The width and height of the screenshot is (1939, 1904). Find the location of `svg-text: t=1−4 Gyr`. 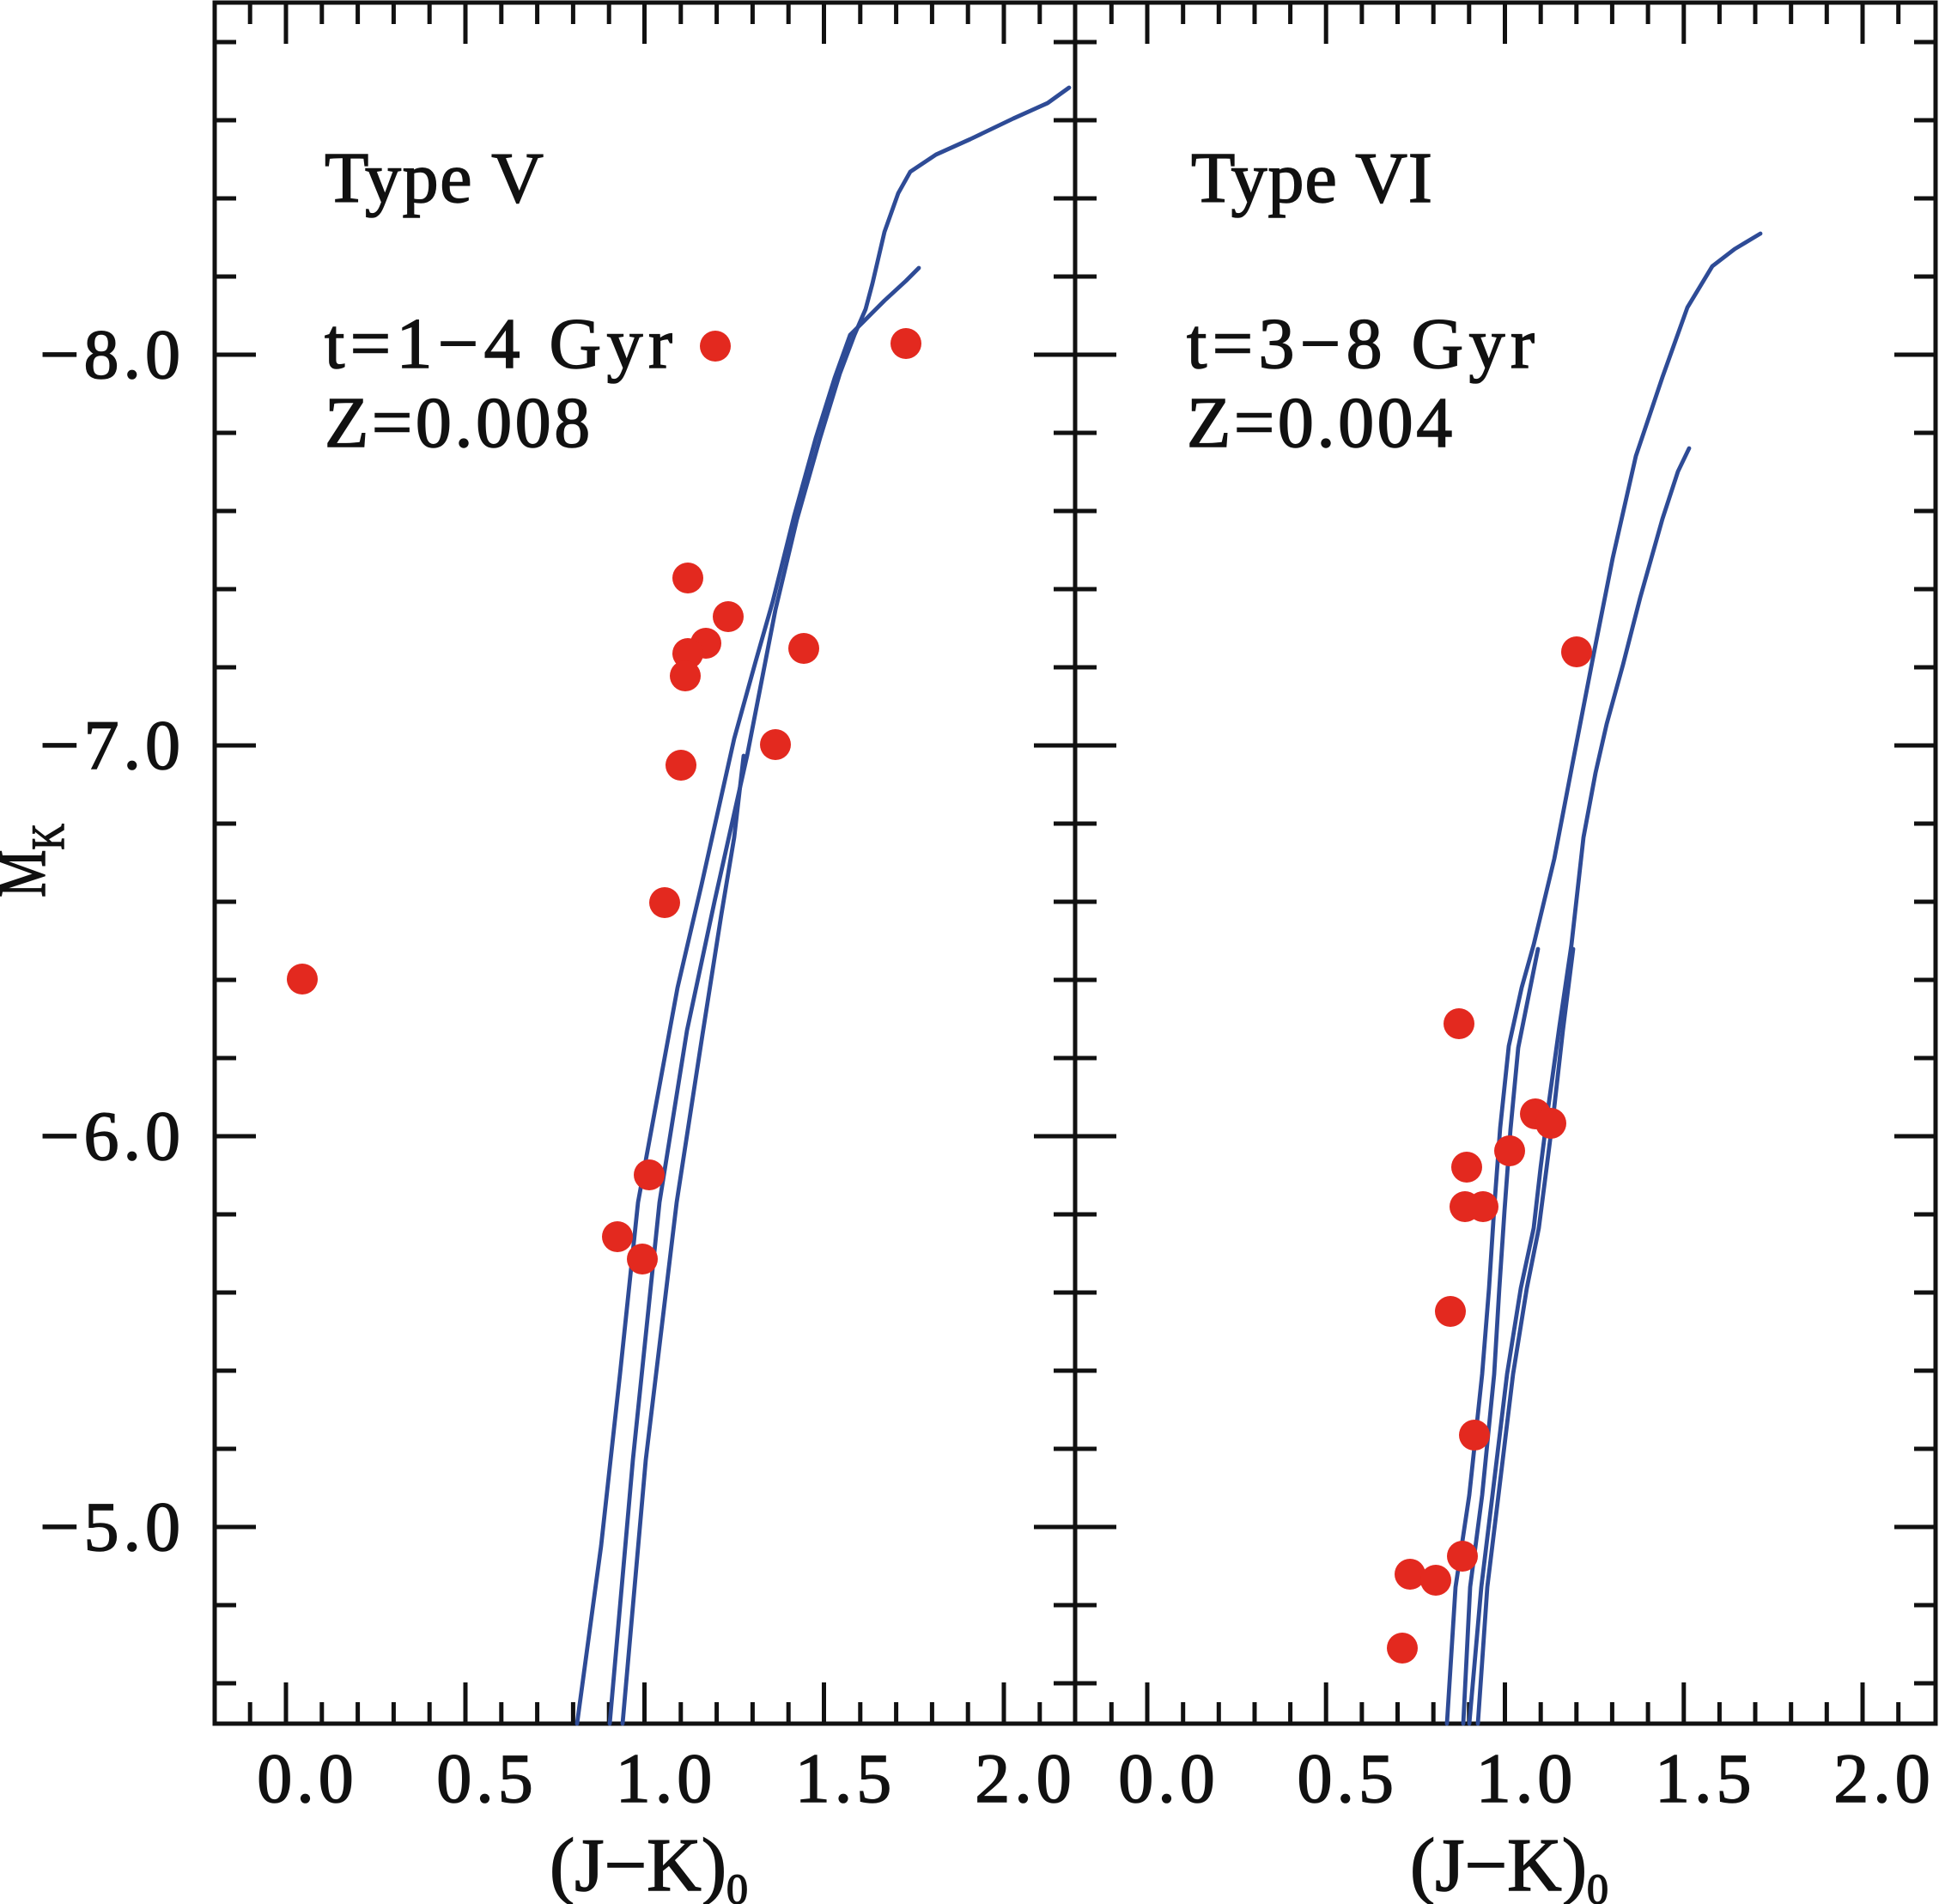

svg-text: t=1−4 Gyr is located at coordinates (501, 344).